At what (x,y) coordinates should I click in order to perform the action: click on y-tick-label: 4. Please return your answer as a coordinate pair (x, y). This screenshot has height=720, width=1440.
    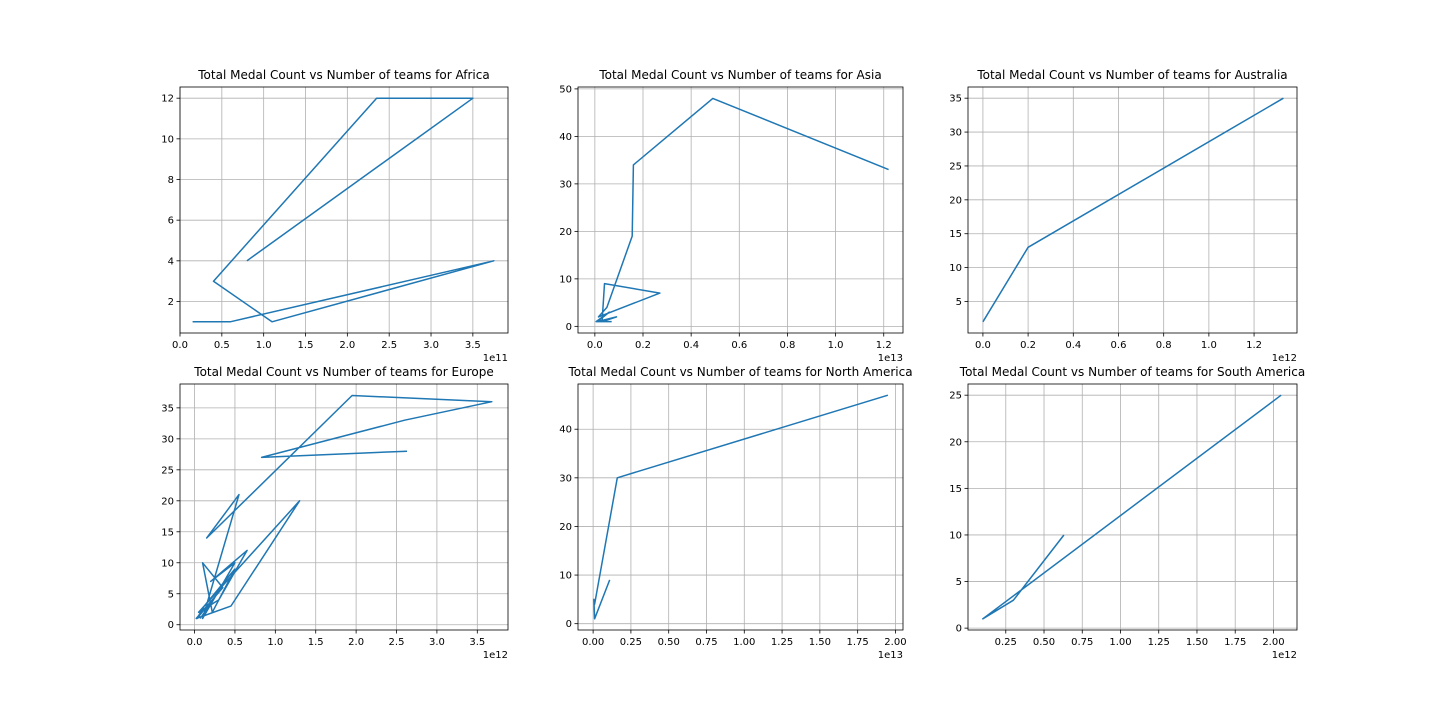
    Looking at the image, I should click on (171, 261).